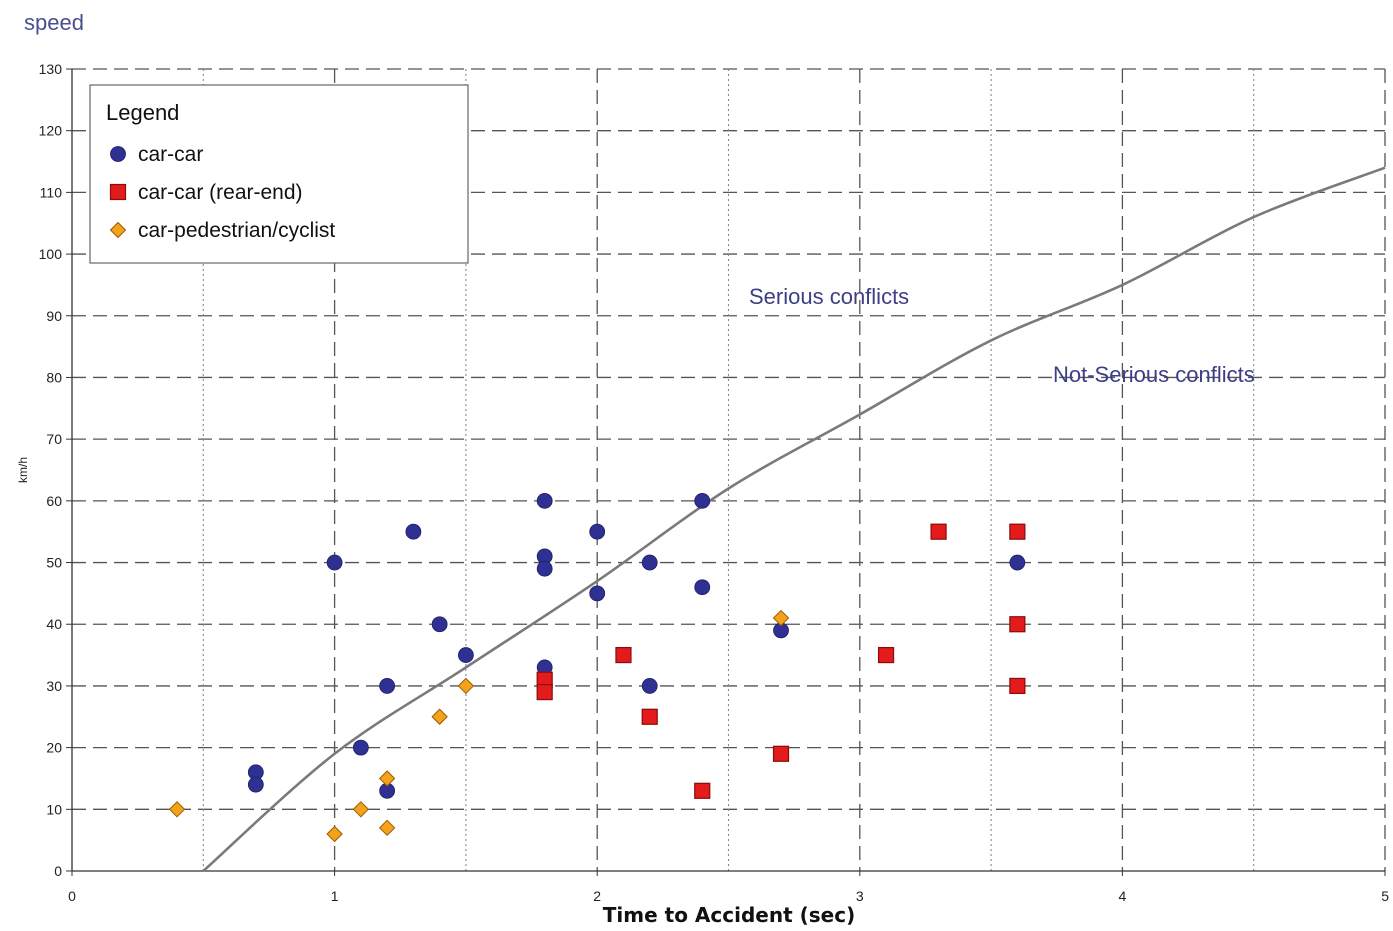 Image resolution: width=1393 pixels, height=931 pixels. What do you see at coordinates (54, 748) in the screenshot?
I see `y-tick-label: 20` at bounding box center [54, 748].